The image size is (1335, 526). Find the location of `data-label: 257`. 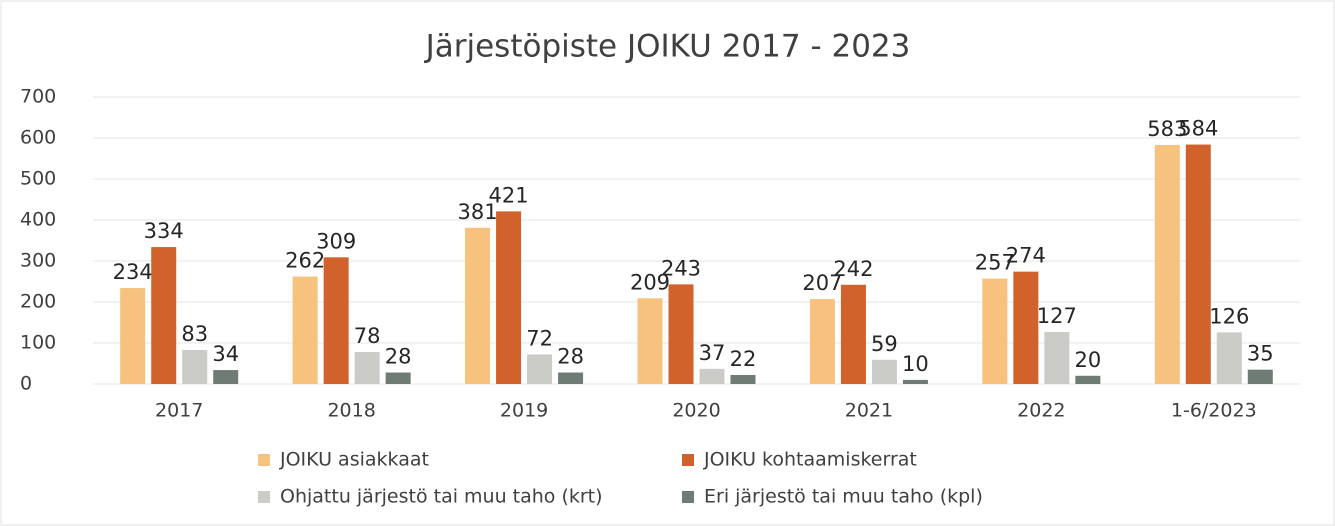

data-label: 257 is located at coordinates (995, 263).